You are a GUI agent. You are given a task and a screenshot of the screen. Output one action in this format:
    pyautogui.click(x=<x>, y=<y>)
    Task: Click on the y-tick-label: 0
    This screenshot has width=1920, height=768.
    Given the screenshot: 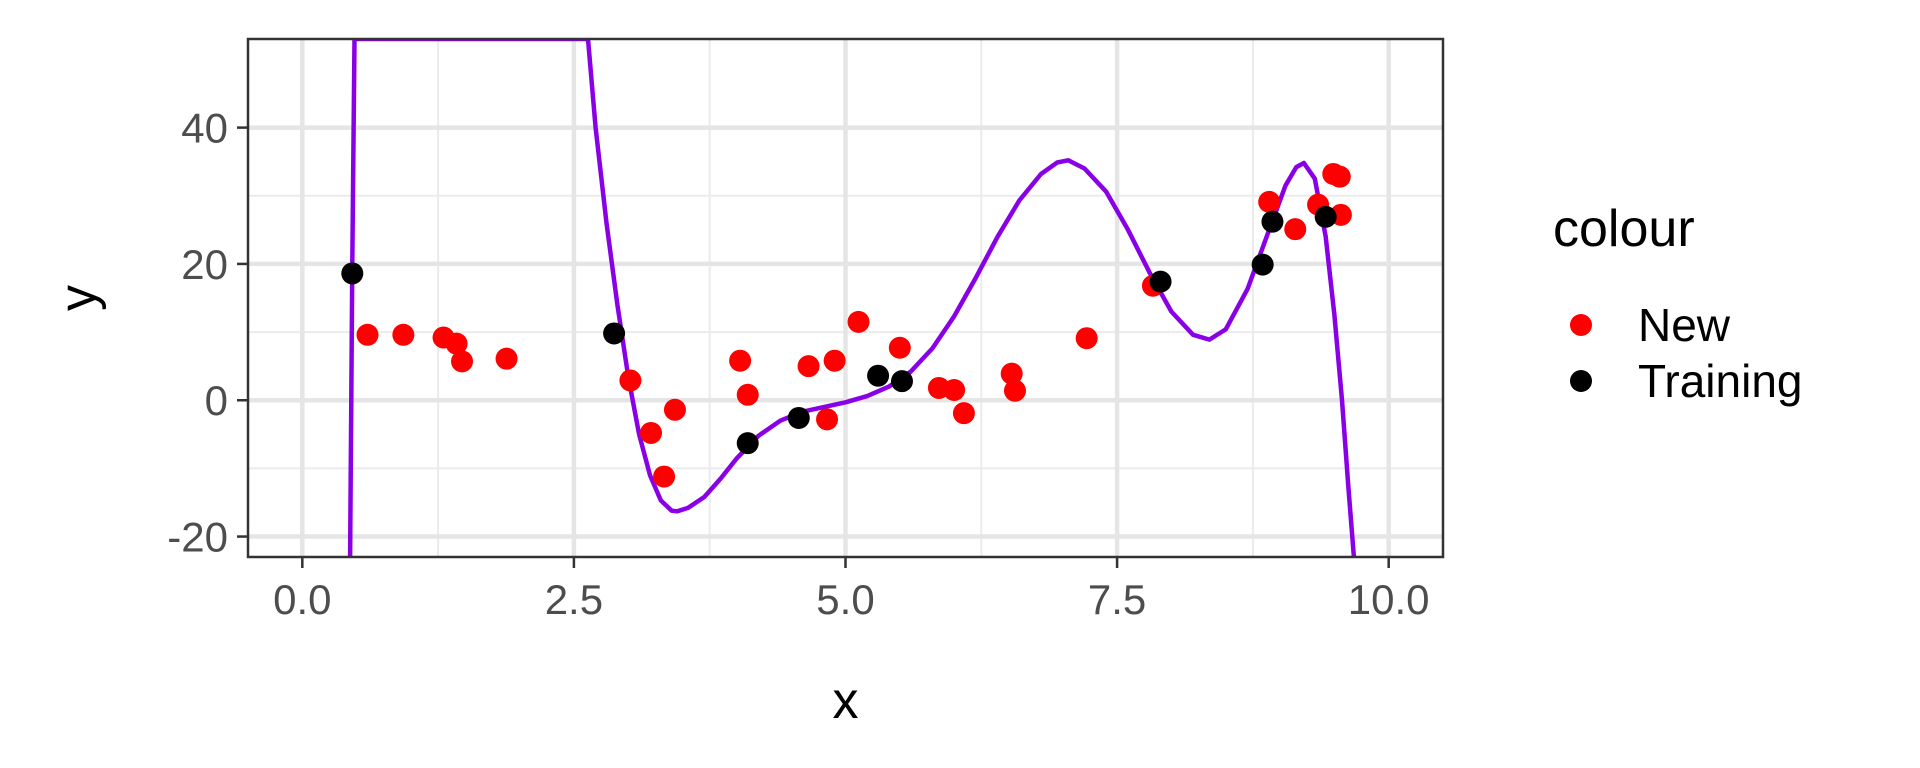 What is the action you would take?
    pyautogui.click(x=216, y=400)
    